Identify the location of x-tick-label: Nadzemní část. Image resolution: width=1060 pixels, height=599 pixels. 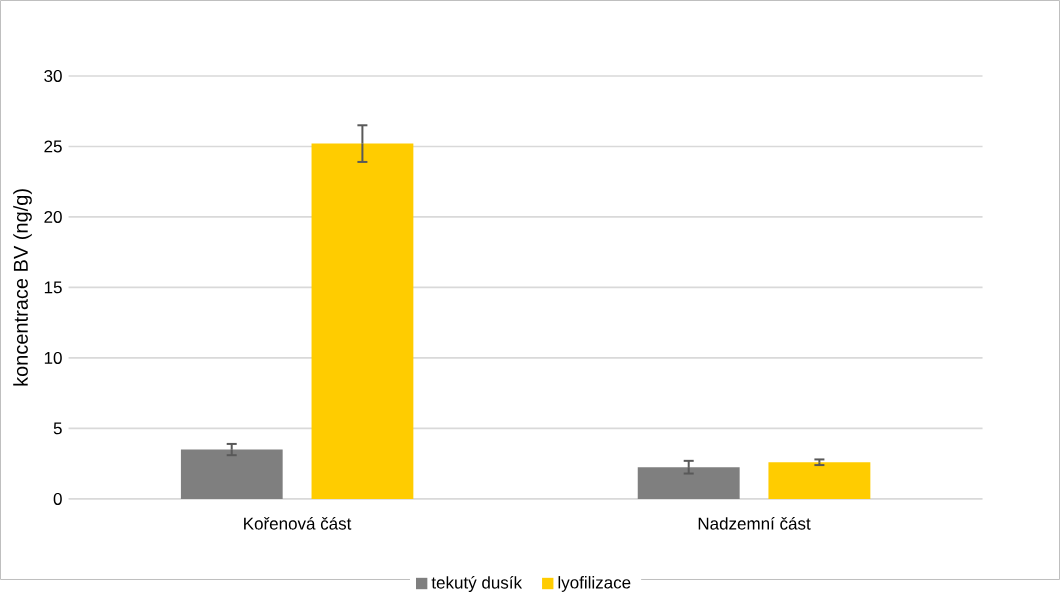
(754, 523).